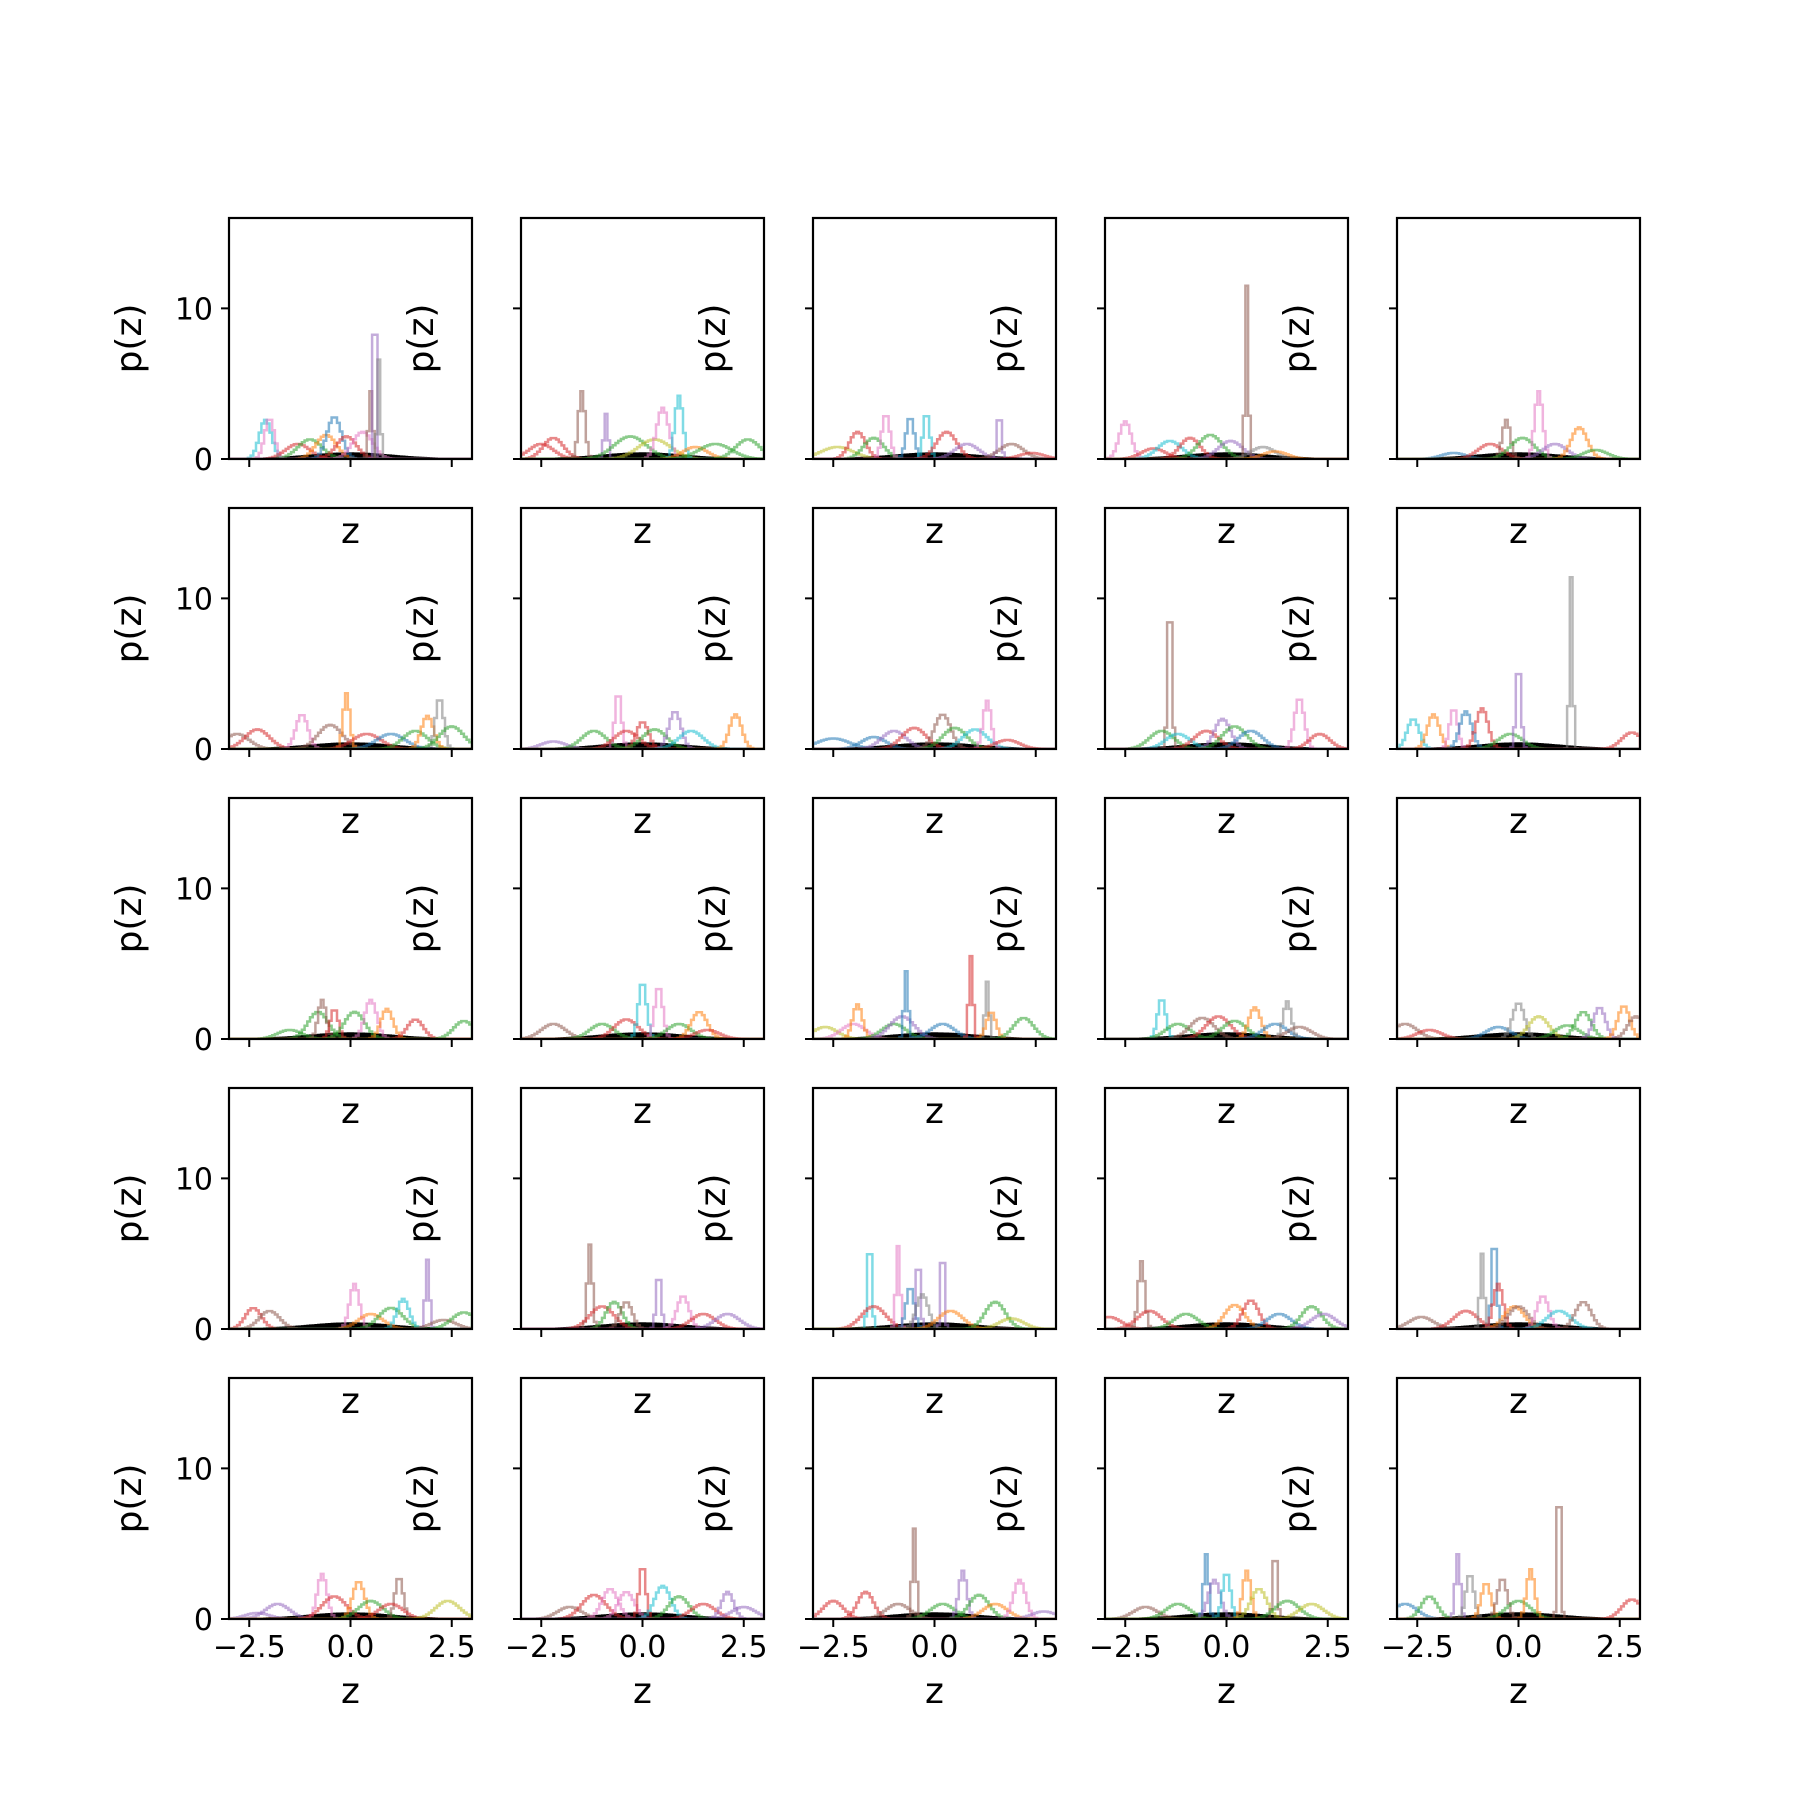 This screenshot has height=1800, width=1800. What do you see at coordinates (1459, 964) in the screenshot?
I see `subplot-3-5: z p(z)` at bounding box center [1459, 964].